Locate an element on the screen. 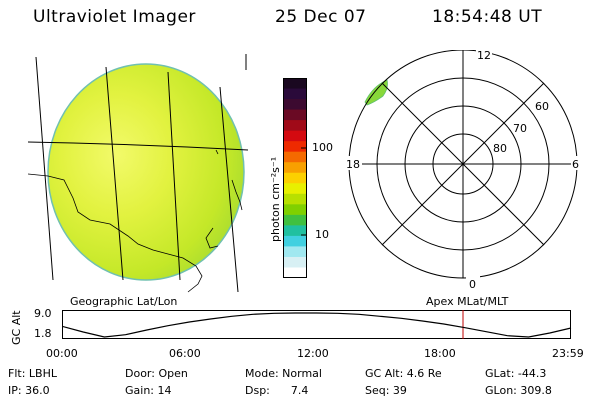 The height and width of the screenshot is (400, 600). x-tick-0600: 06:00 is located at coordinates (185, 353).